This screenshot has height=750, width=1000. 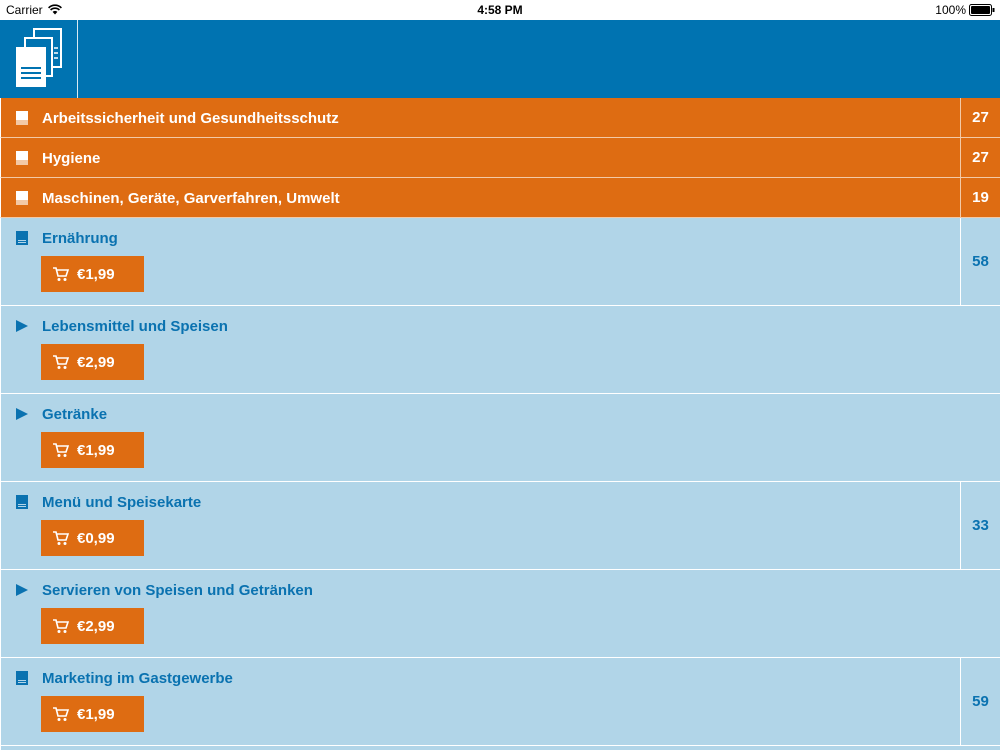 I want to click on list-item-label: Servieren von Speisen und Getränken, so click(x=177, y=590).